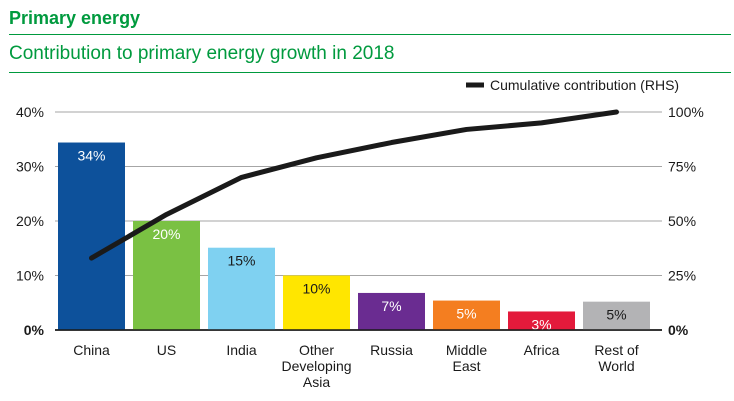 Image resolution: width=734 pixels, height=401 pixels. What do you see at coordinates (91, 350) in the screenshot?
I see `category-label: China` at bounding box center [91, 350].